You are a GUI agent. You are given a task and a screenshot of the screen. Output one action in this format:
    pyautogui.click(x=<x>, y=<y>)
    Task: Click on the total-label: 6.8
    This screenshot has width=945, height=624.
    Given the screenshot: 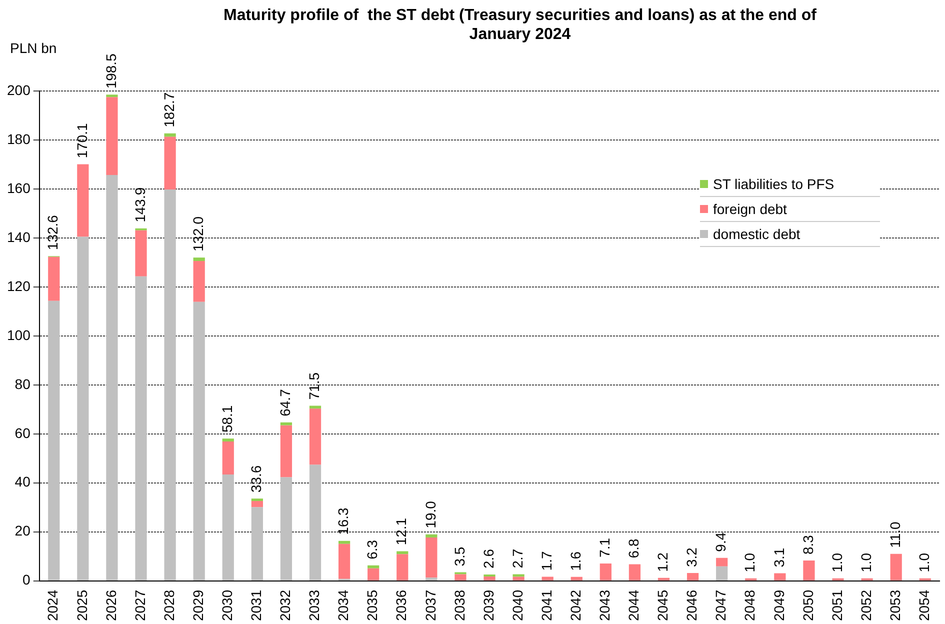 What is the action you would take?
    pyautogui.click(x=634, y=548)
    